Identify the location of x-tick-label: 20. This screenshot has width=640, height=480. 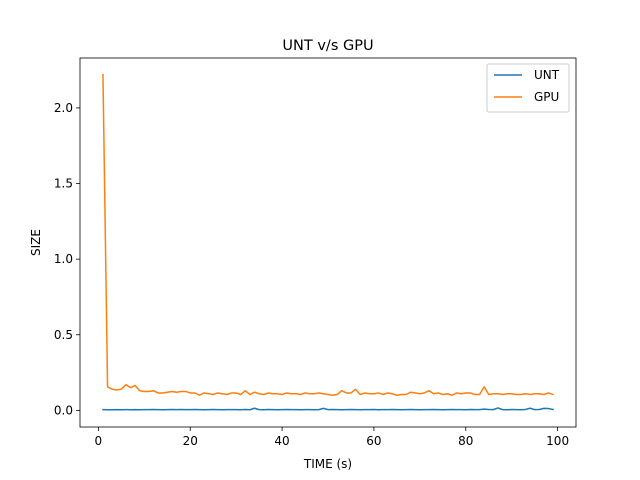
(190, 441).